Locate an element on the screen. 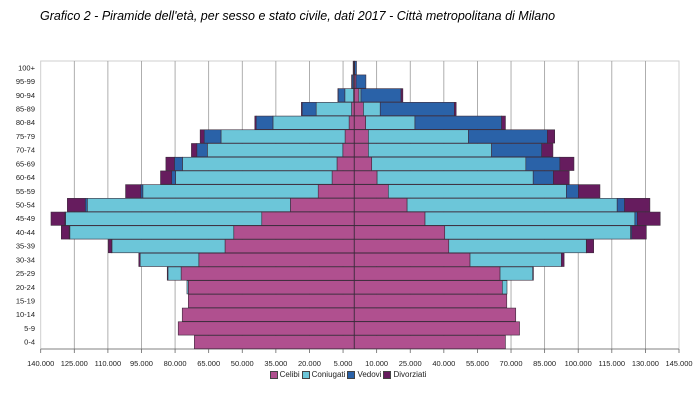  x-tick-label: 65.000 is located at coordinates (208, 363).